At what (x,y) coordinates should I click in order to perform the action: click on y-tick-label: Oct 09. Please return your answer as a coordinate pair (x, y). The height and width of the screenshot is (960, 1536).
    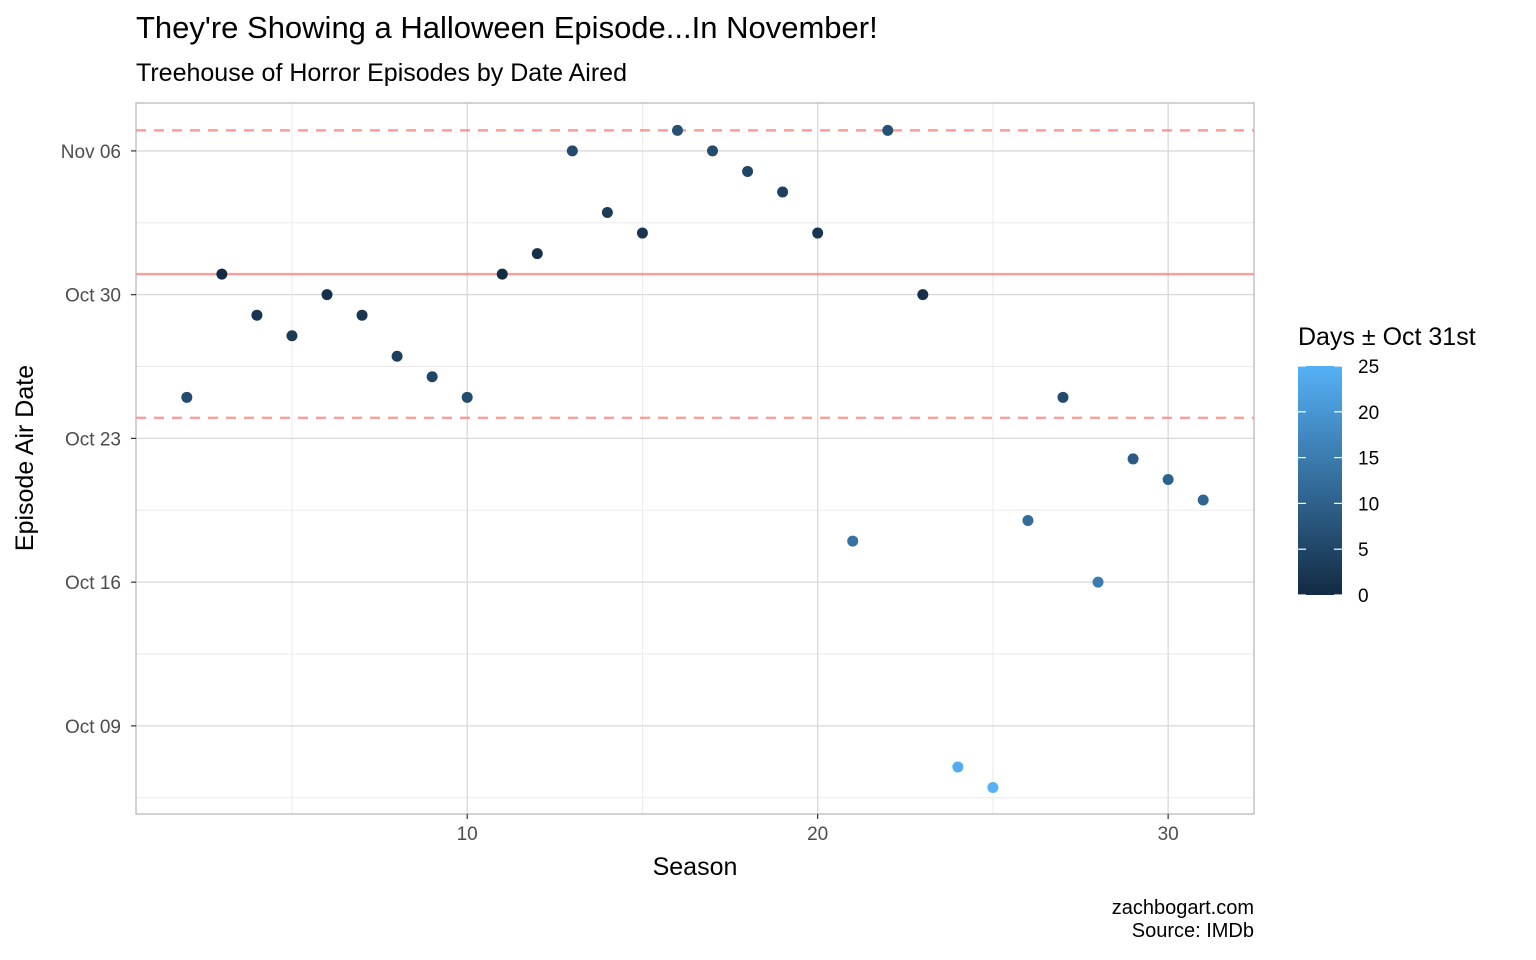
    Looking at the image, I should click on (93, 727).